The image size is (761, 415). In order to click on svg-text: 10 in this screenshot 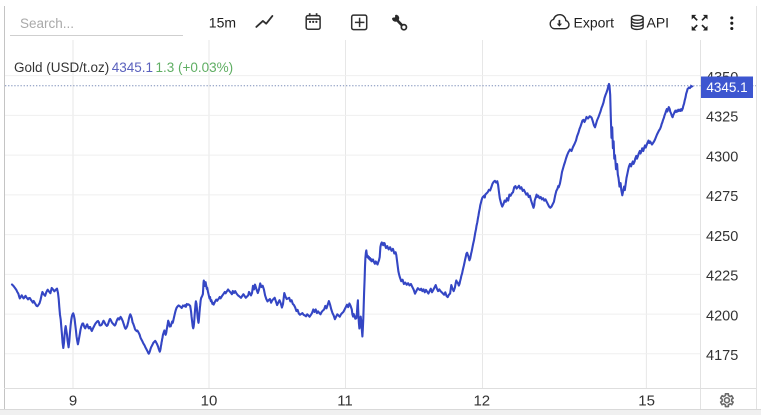, I will do `click(209, 401)`.